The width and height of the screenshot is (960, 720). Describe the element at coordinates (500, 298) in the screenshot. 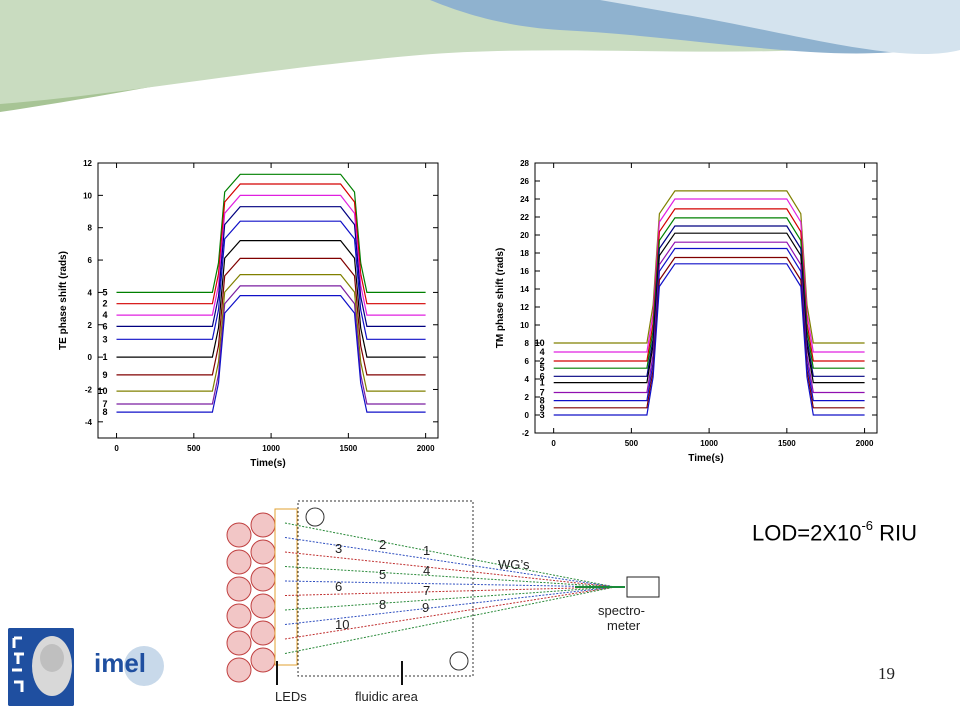

I see `y-axis-label: TM phase shift (rads)` at that location.